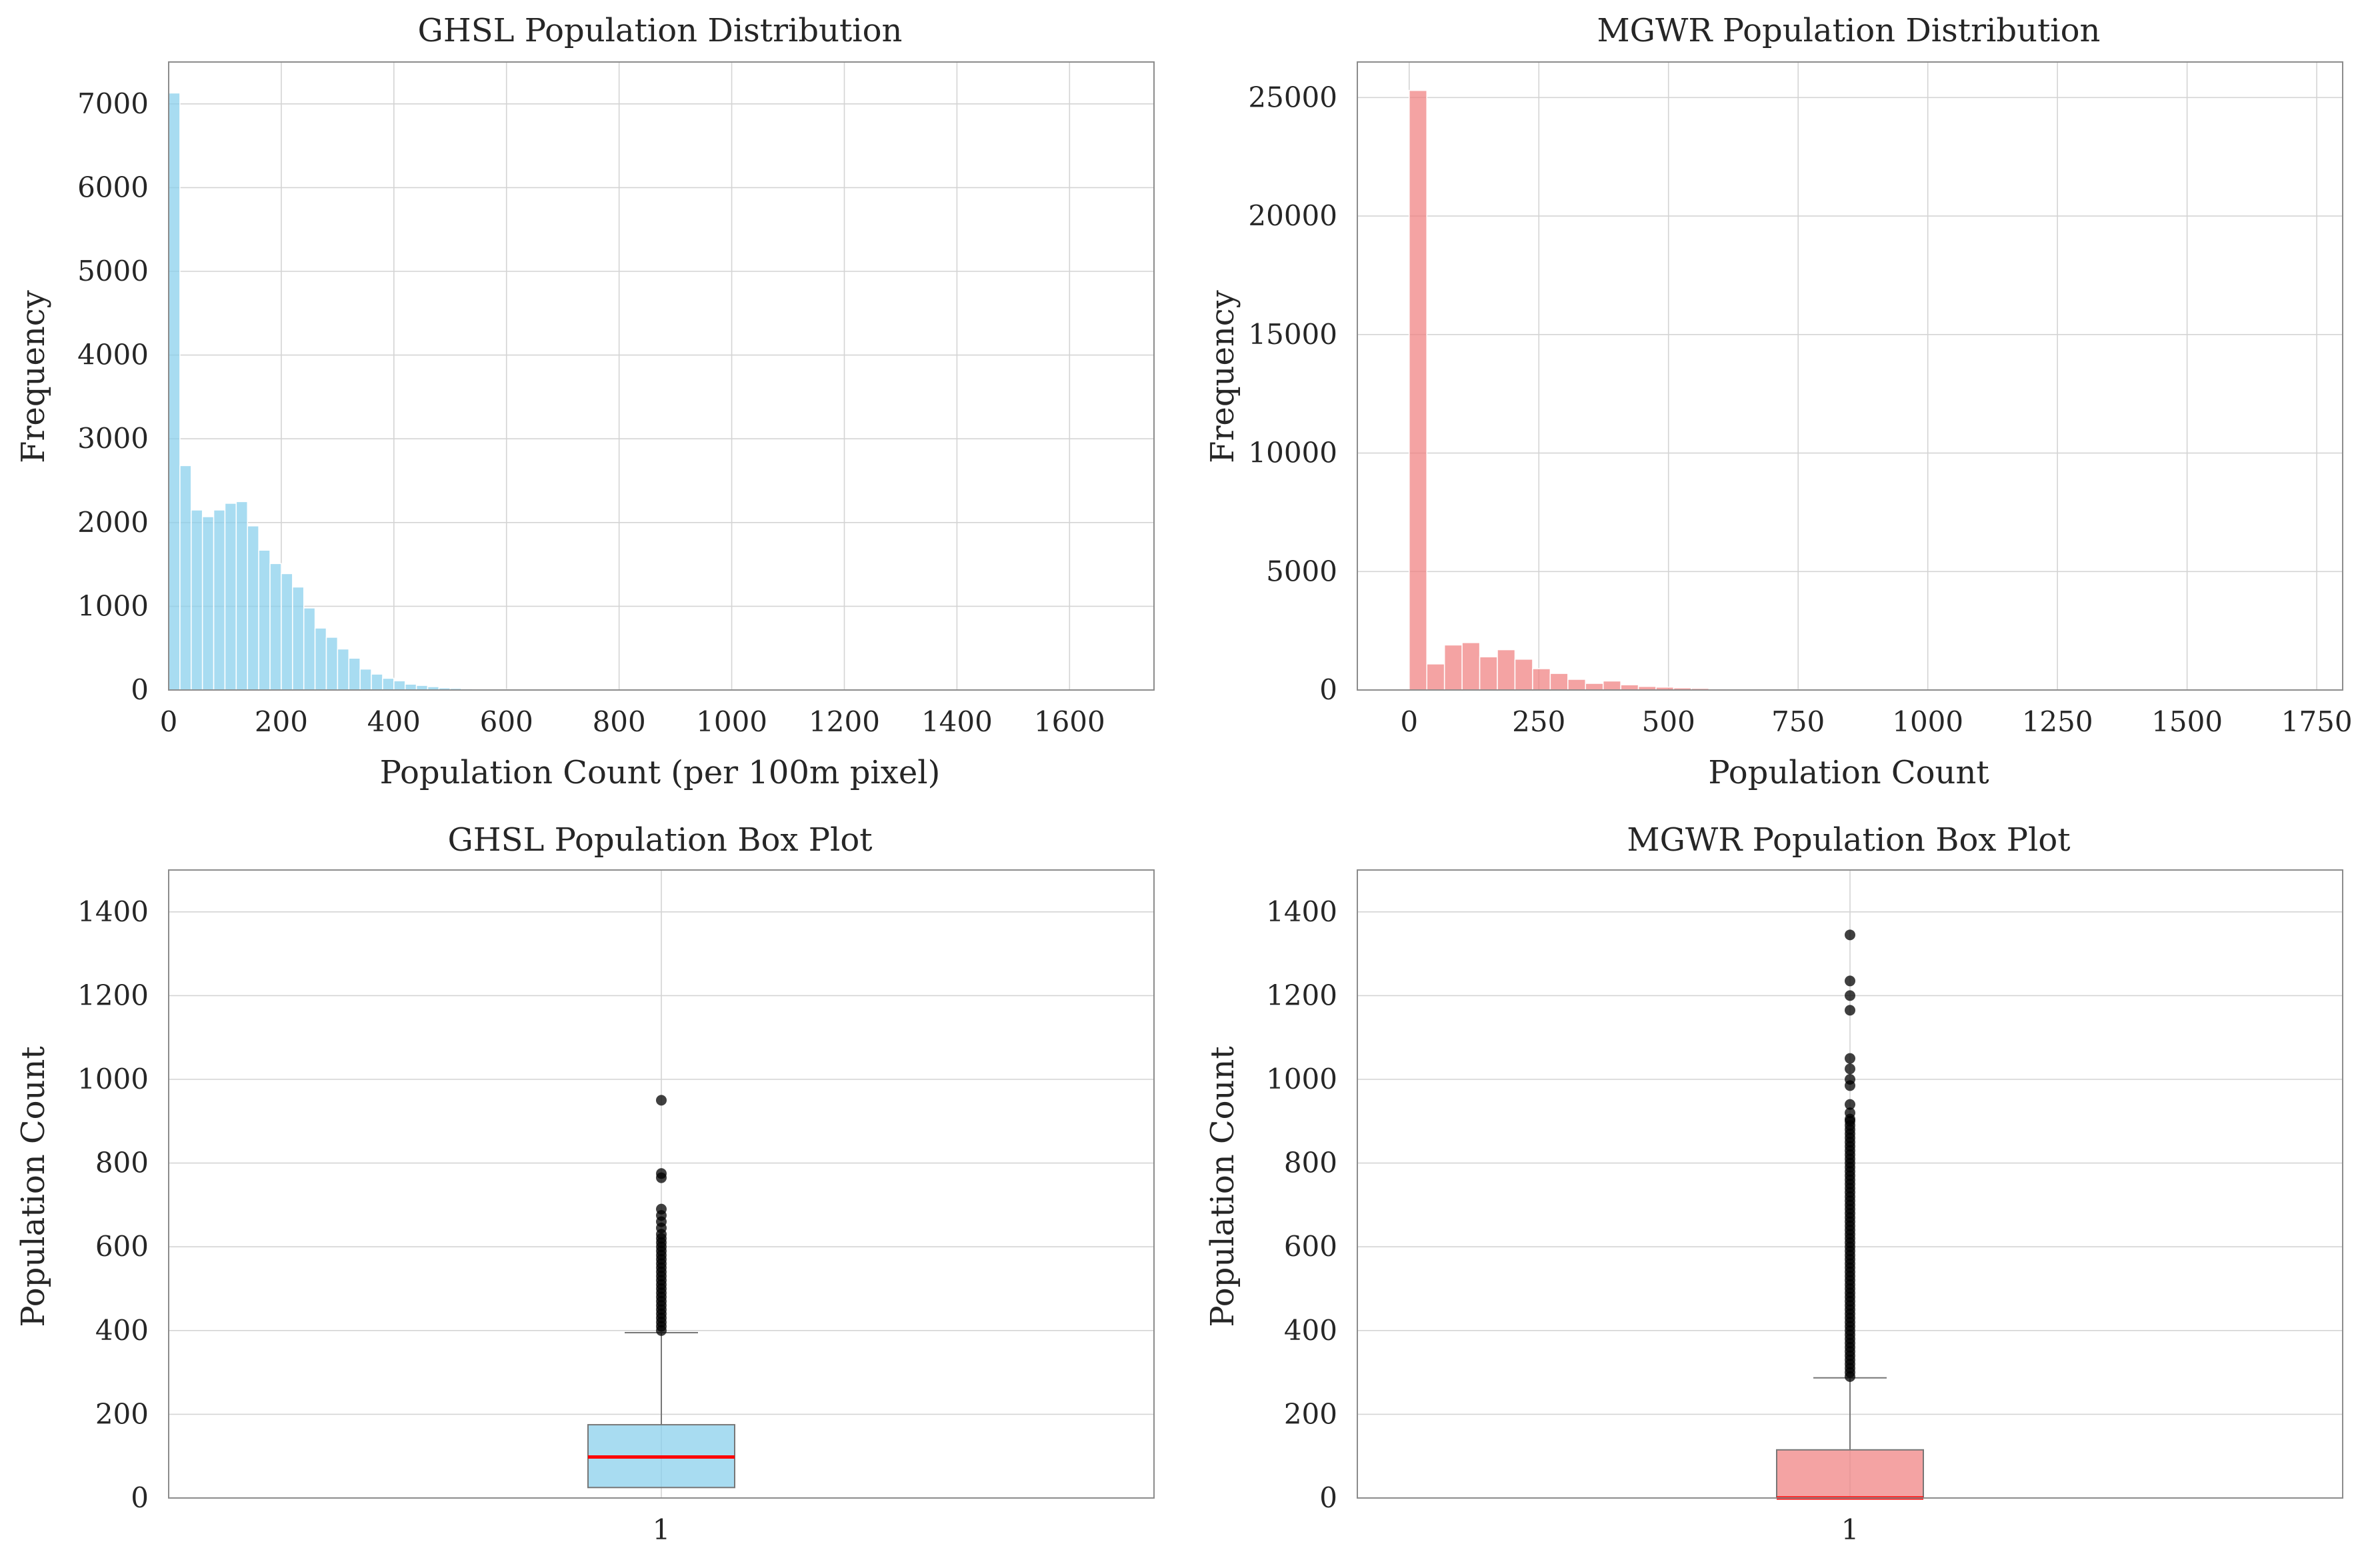 This screenshot has width=2364, height=1568. What do you see at coordinates (1292, 334) in the screenshot?
I see `y-tick-label: 15000` at bounding box center [1292, 334].